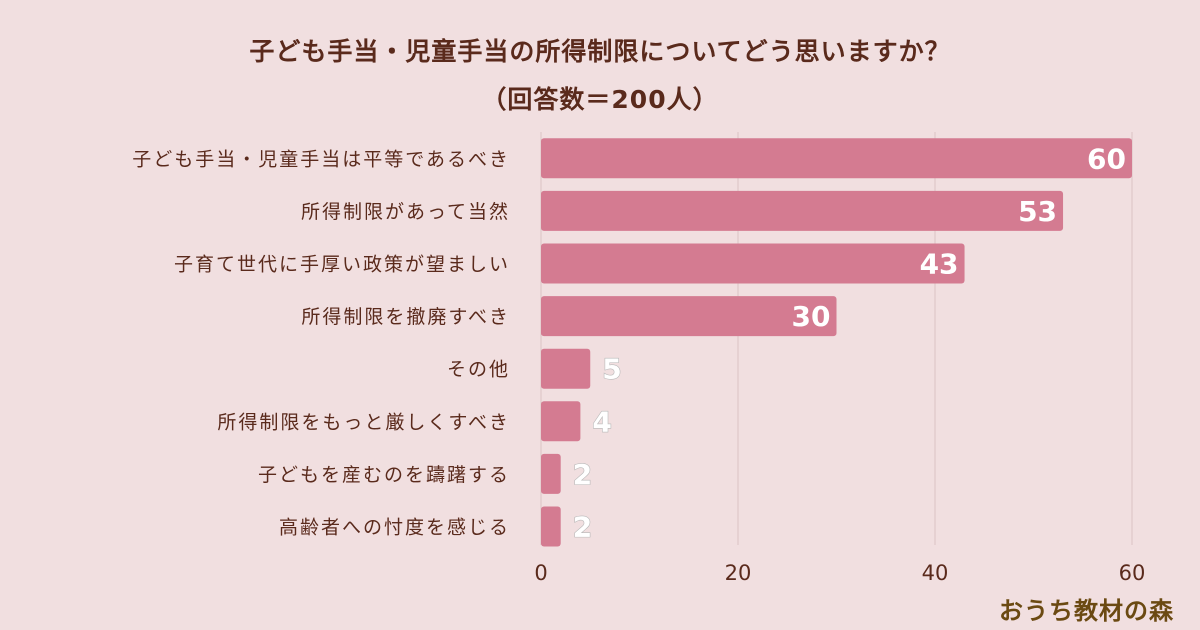 Image resolution: width=1200 pixels, height=630 pixels. I want to click on x-tick-label: 60, so click(1132, 573).